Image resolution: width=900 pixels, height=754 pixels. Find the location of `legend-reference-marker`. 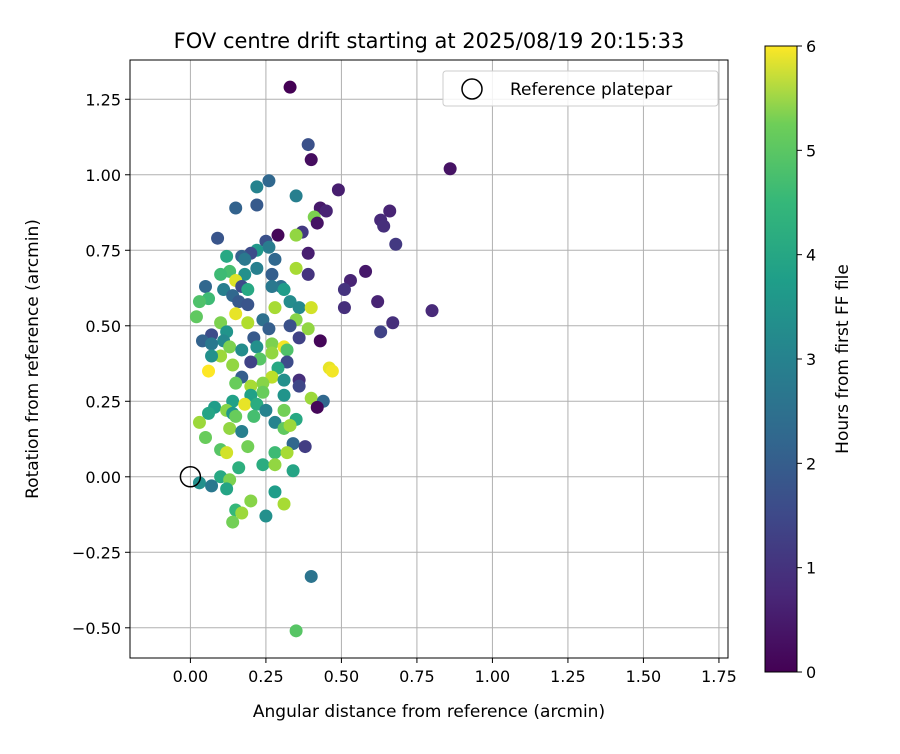

legend-reference-marker is located at coordinates (472, 89).